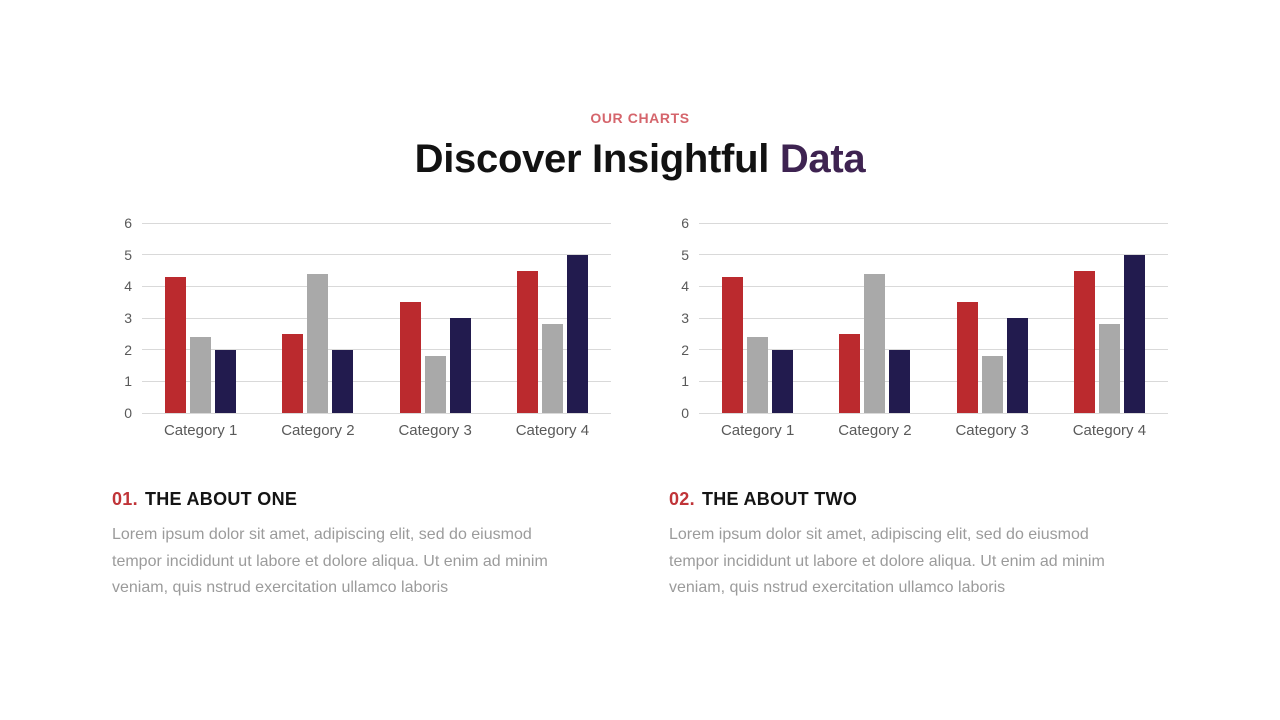 The height and width of the screenshot is (720, 1280). I want to click on section-one-heading: 01. THE ABOUT ONE, so click(361, 499).